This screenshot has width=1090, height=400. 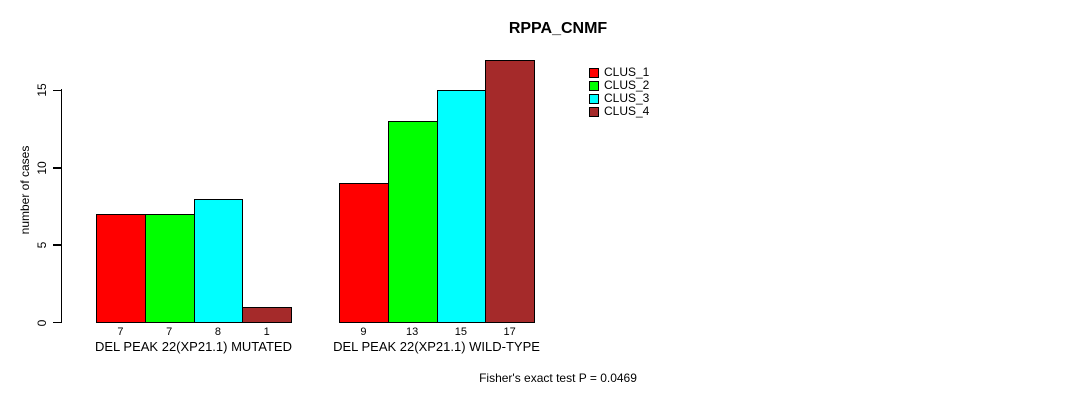 I want to click on bar-clus-4-group2, so click(x=510, y=191).